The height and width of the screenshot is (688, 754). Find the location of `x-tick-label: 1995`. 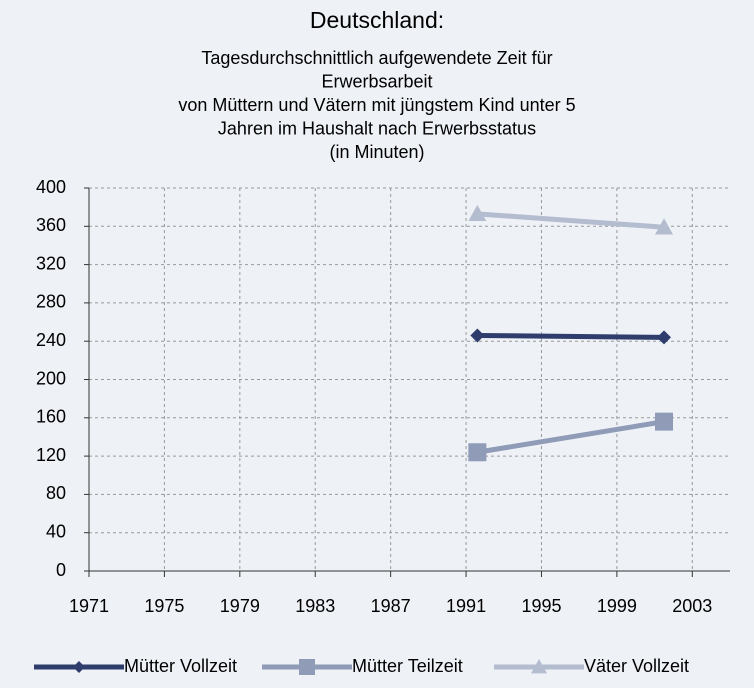

x-tick-label: 1995 is located at coordinates (541, 606).